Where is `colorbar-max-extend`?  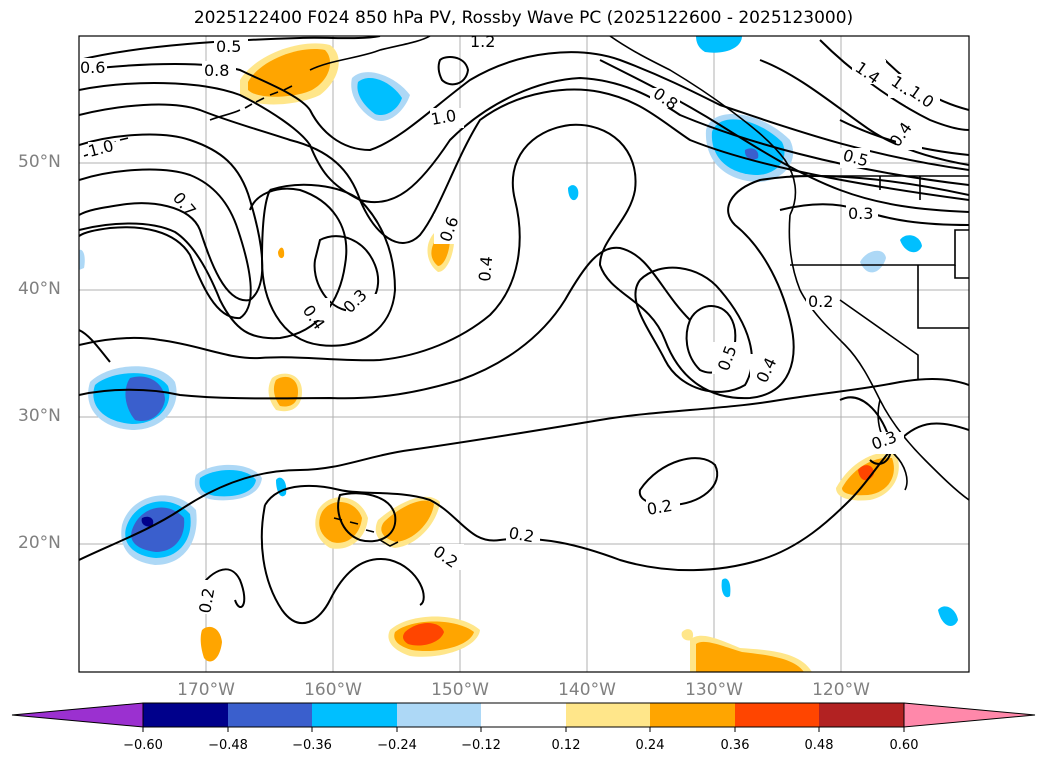
colorbar-max-extend is located at coordinates (969, 715).